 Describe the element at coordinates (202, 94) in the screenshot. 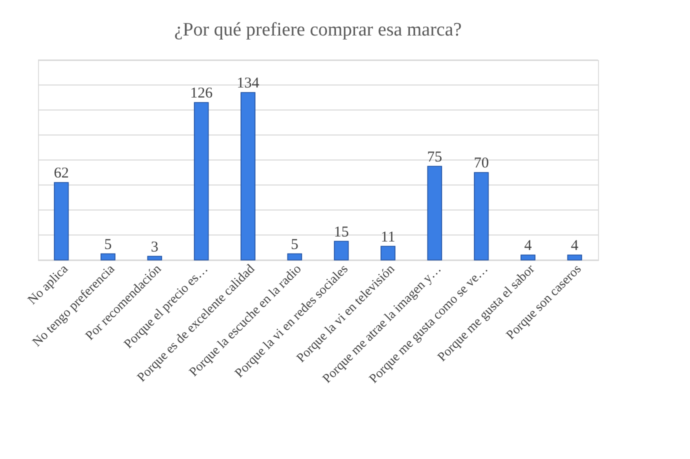

I see `data-label: 126` at that location.